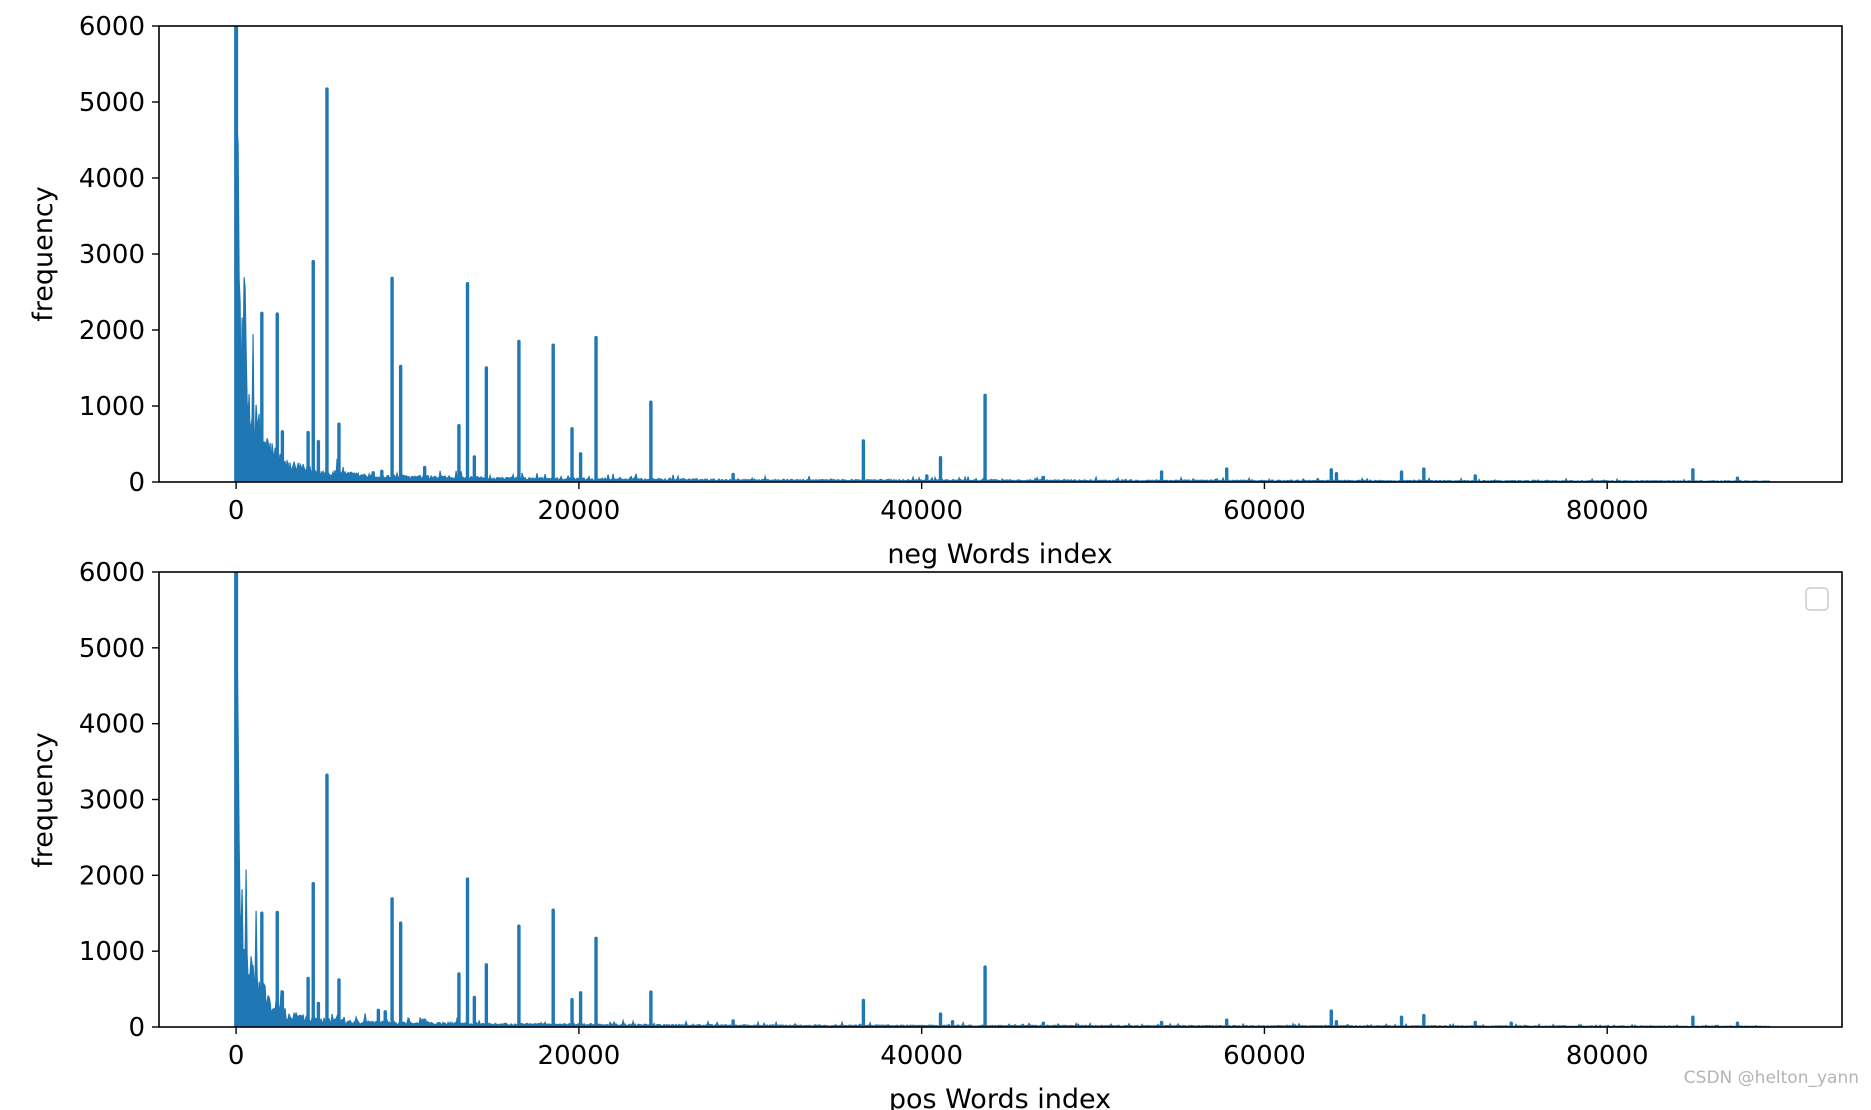 This screenshot has height=1110, width=1871. Describe the element at coordinates (1607, 1056) in the screenshot. I see `pos-x-tick-label: 80000` at that location.